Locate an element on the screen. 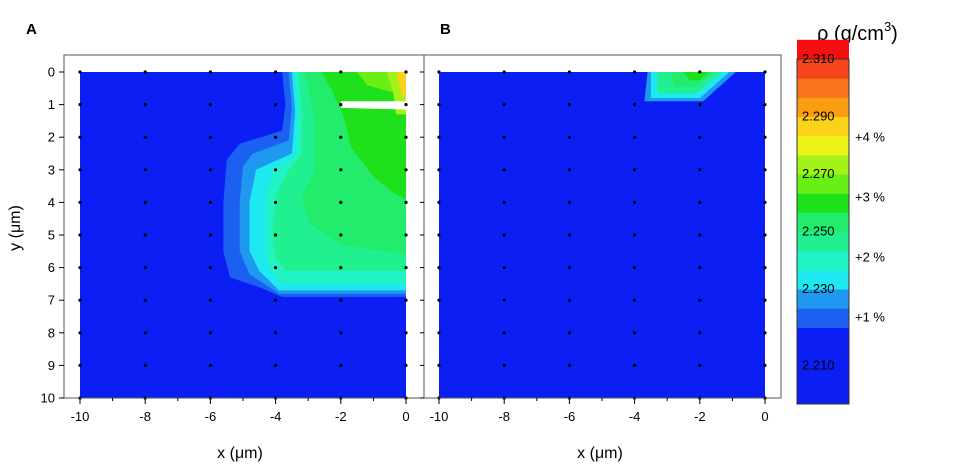  panel-a-y-tick-label: 9 is located at coordinates (51, 365).